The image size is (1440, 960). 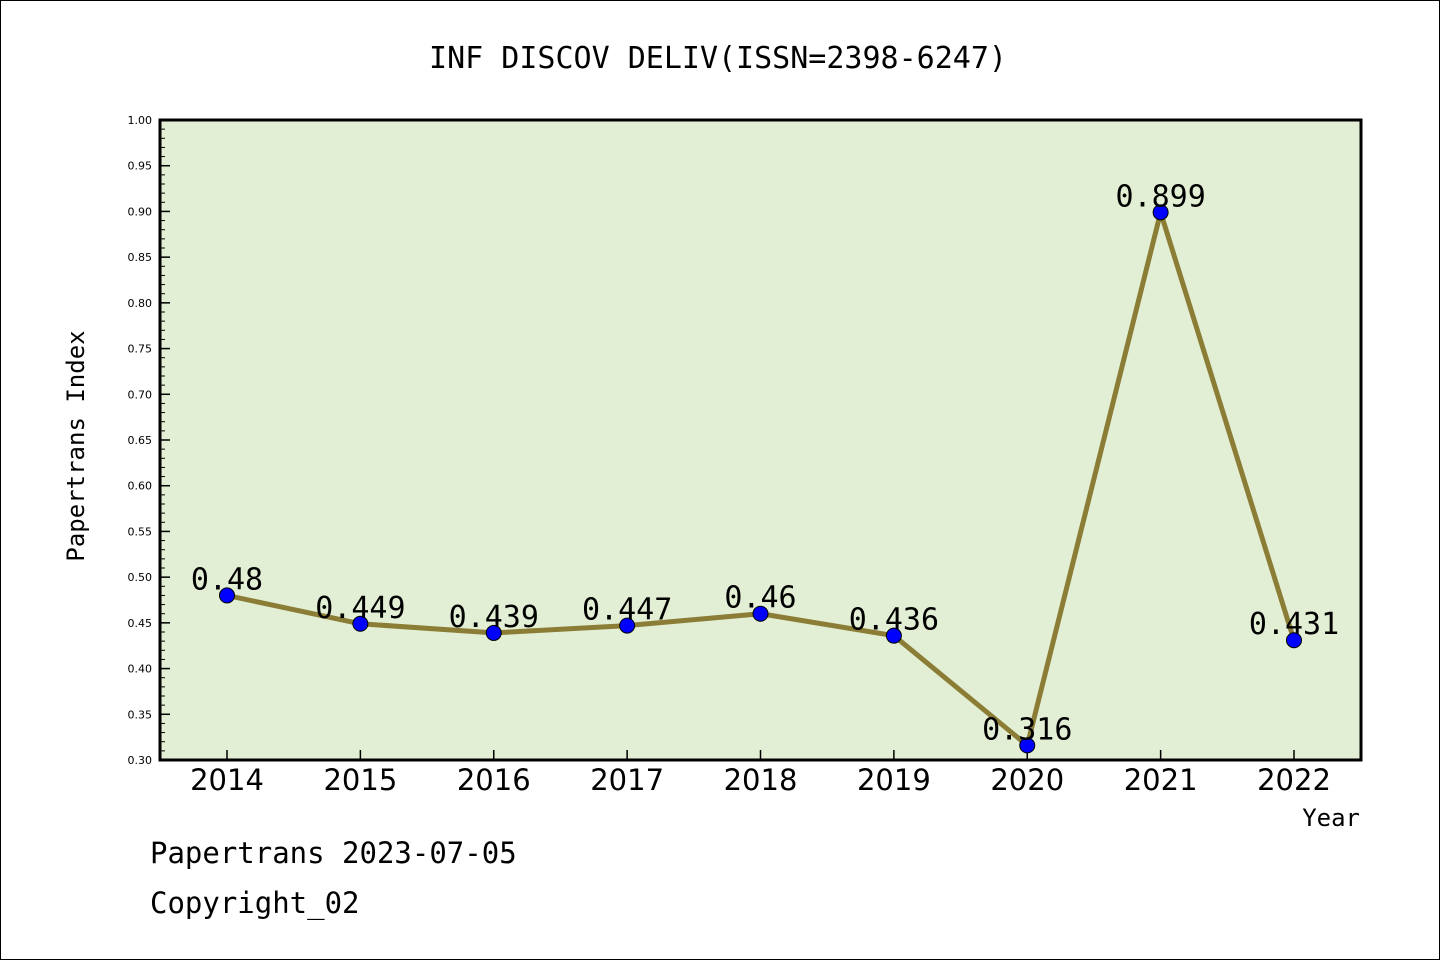 What do you see at coordinates (140, 166) in the screenshot?
I see `y-tick-label: 0.95` at bounding box center [140, 166].